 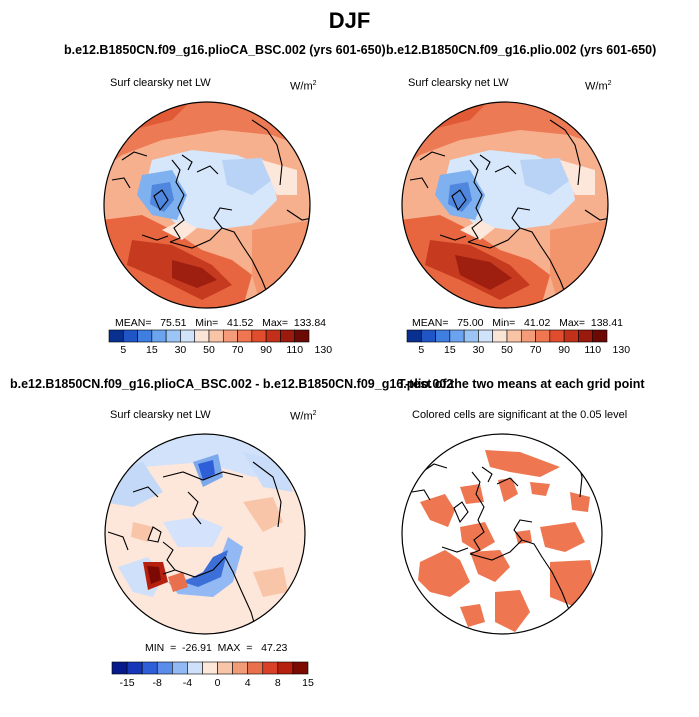 I want to click on colorbar-top-right, so click(x=507, y=336).